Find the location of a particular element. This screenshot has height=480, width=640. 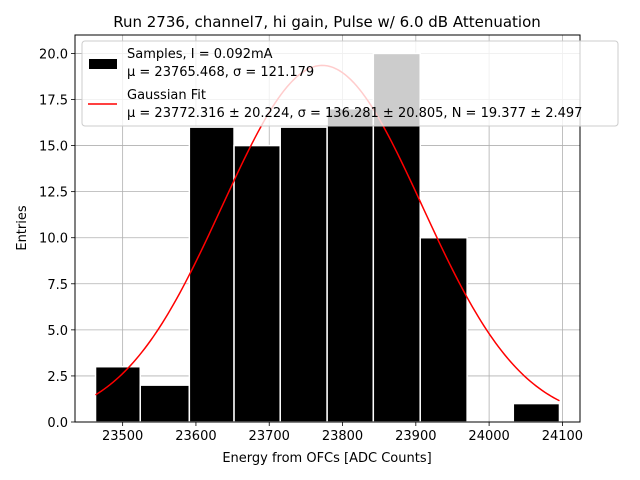

y-tick-label: 20.0 is located at coordinates (53, 54).